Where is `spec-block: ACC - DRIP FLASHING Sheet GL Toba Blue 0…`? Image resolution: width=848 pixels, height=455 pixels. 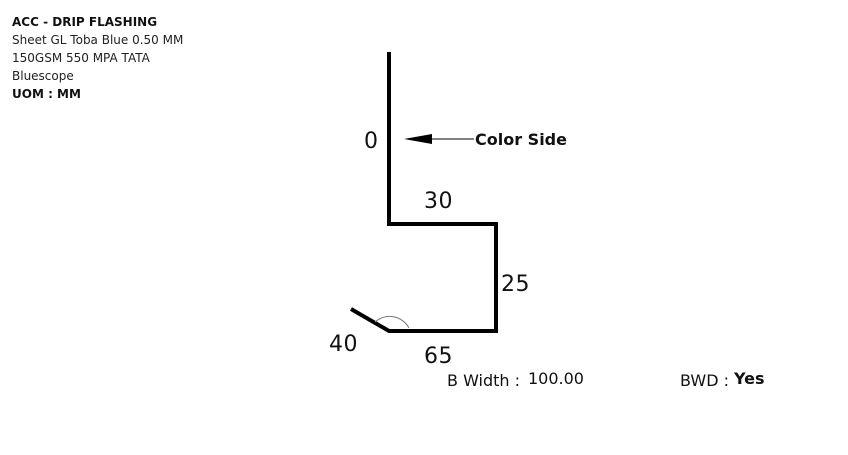 spec-block: ACC - DRIP FLASHING Sheet GL Toba Blue 0… is located at coordinates (97, 58).